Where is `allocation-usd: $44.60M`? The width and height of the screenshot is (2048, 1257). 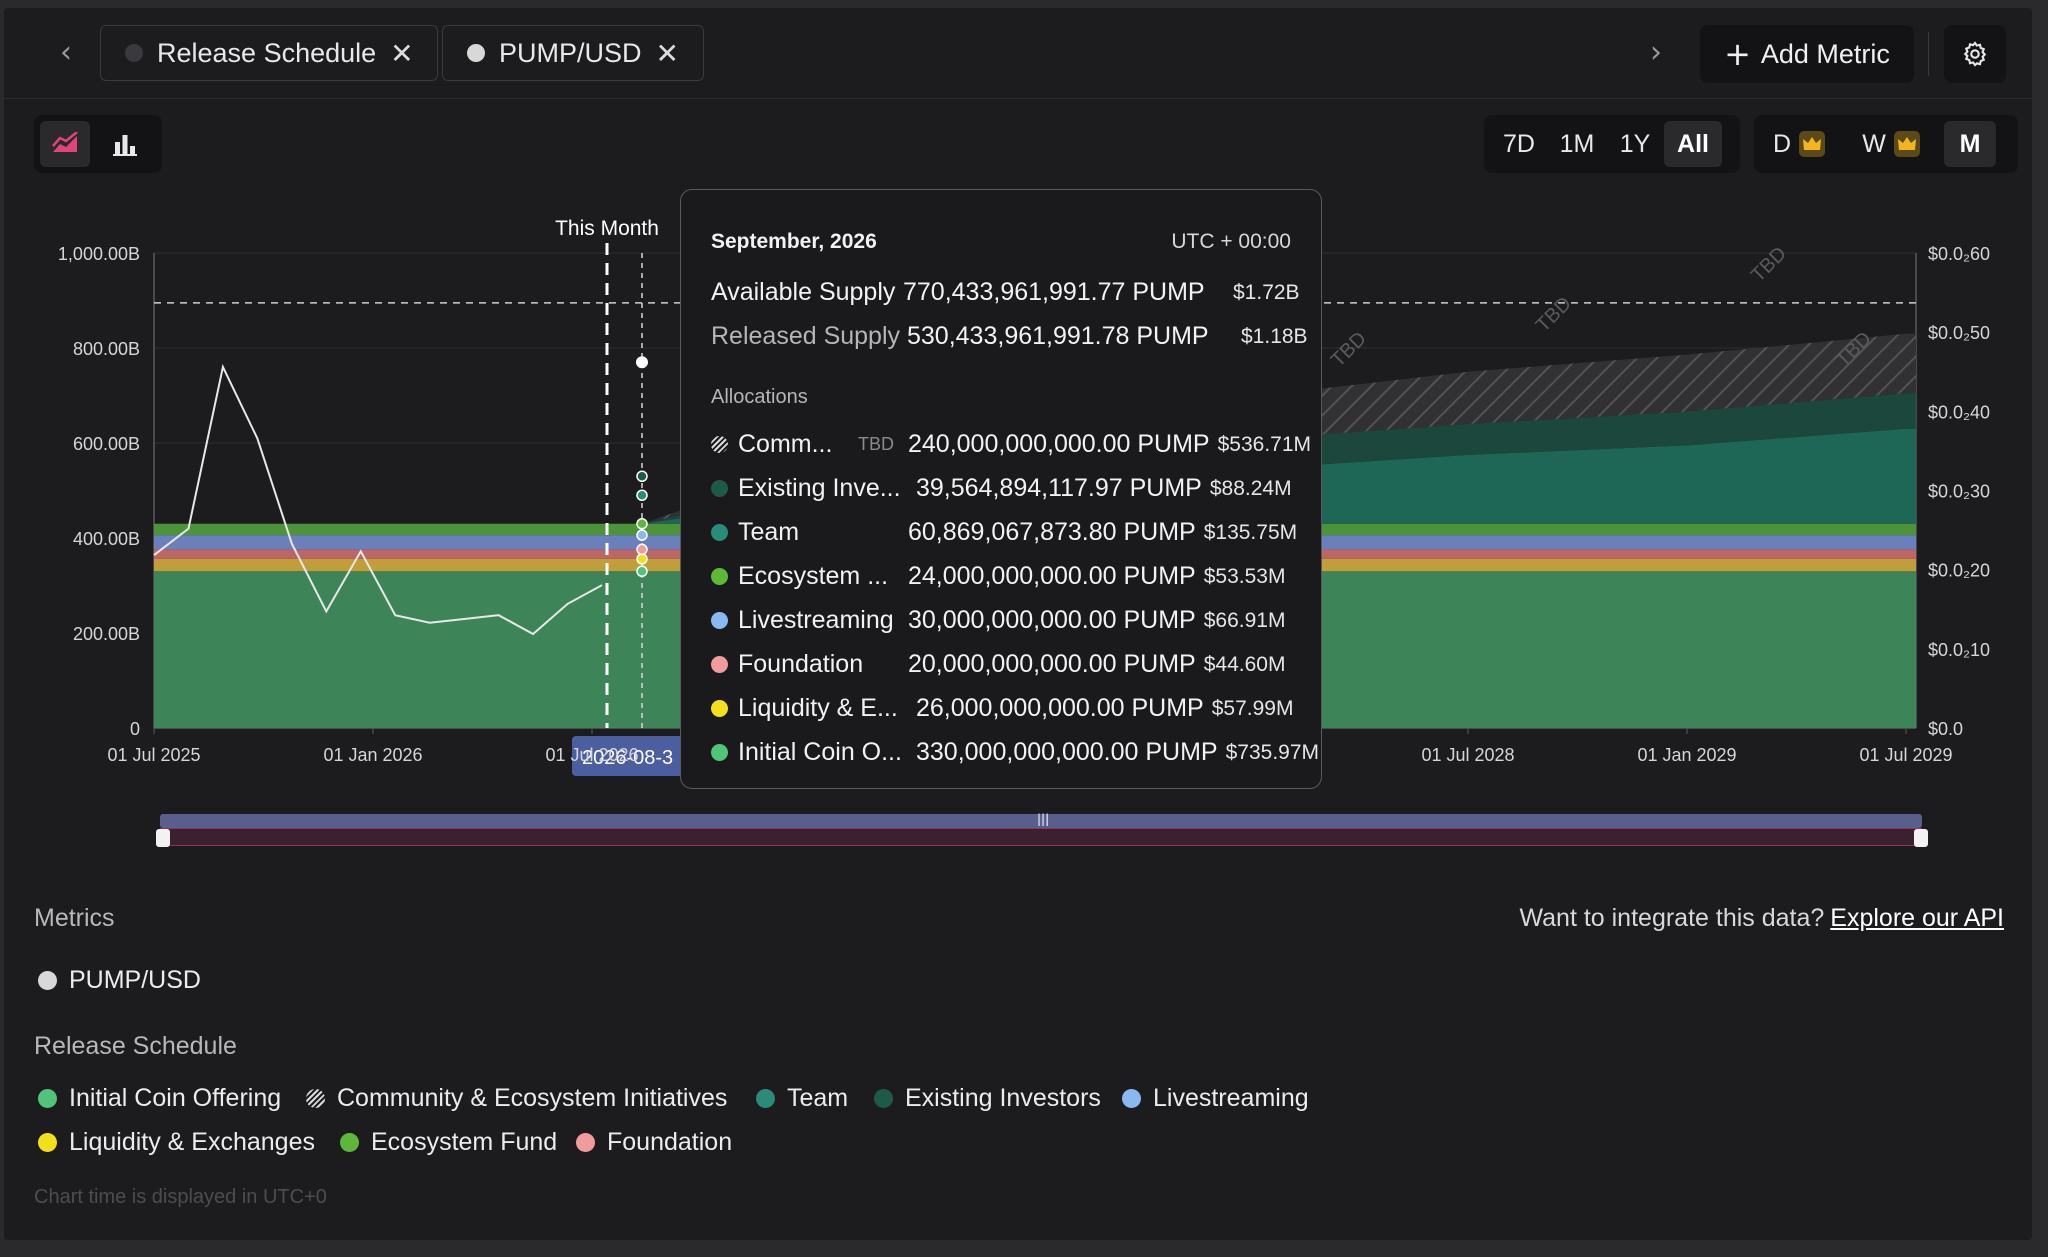
allocation-usd: $44.60M is located at coordinates (1244, 664).